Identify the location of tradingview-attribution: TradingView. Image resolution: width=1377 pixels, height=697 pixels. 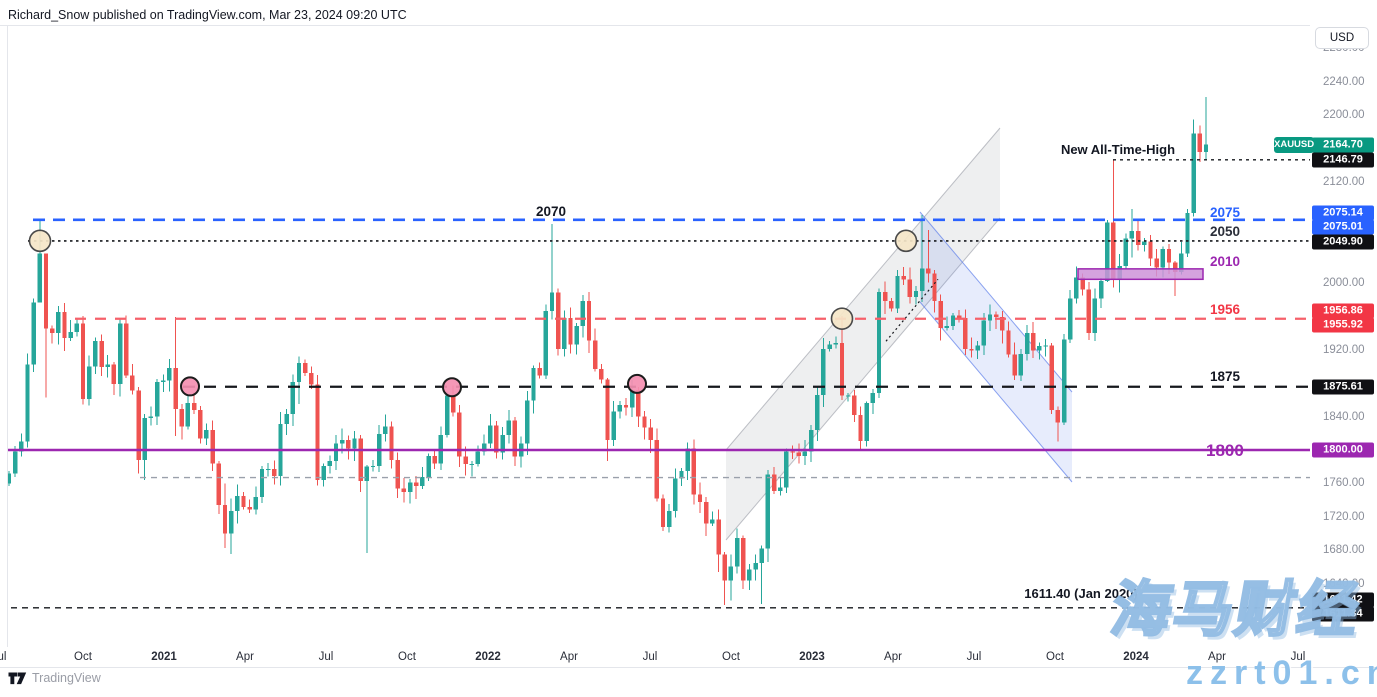
(54, 678).